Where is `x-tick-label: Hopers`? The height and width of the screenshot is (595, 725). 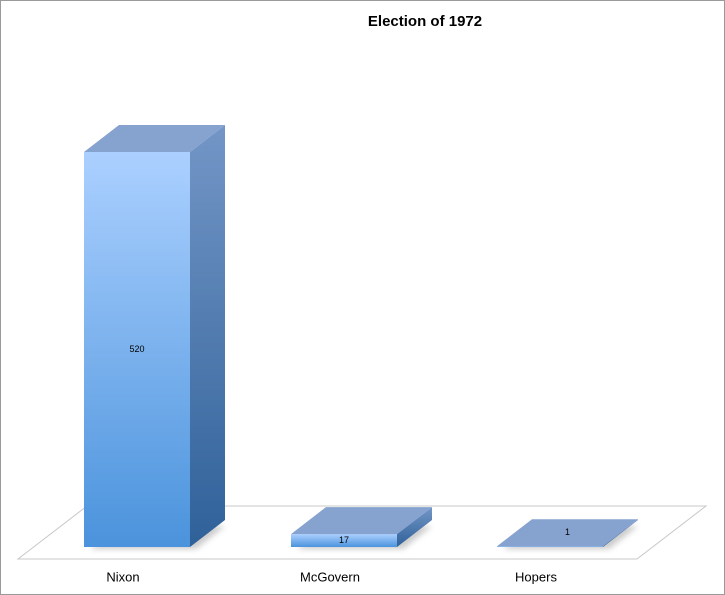
x-tick-label: Hopers is located at coordinates (536, 576).